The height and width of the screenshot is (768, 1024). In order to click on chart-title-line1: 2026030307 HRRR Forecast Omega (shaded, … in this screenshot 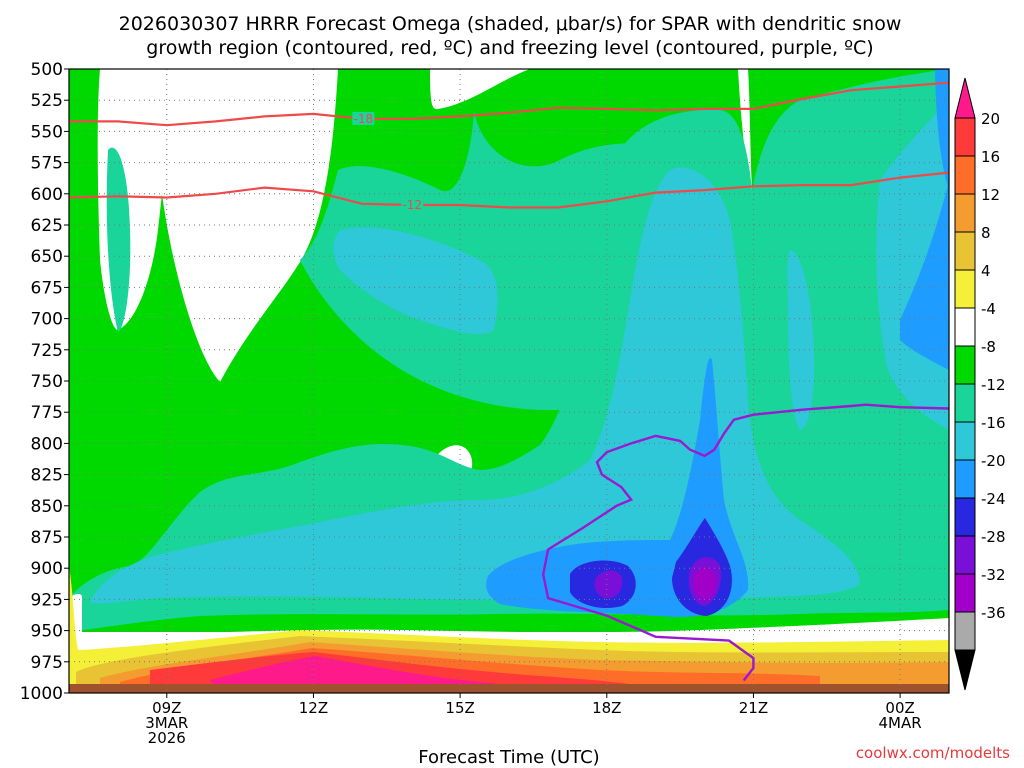, I will do `click(510, 24)`.